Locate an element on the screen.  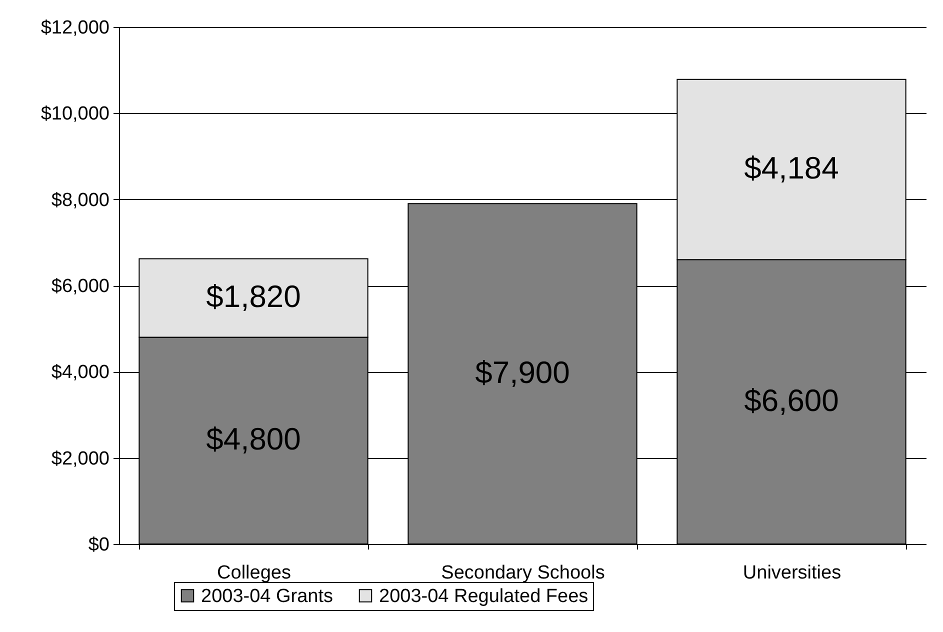
data-label: $6,600 is located at coordinates (791, 400).